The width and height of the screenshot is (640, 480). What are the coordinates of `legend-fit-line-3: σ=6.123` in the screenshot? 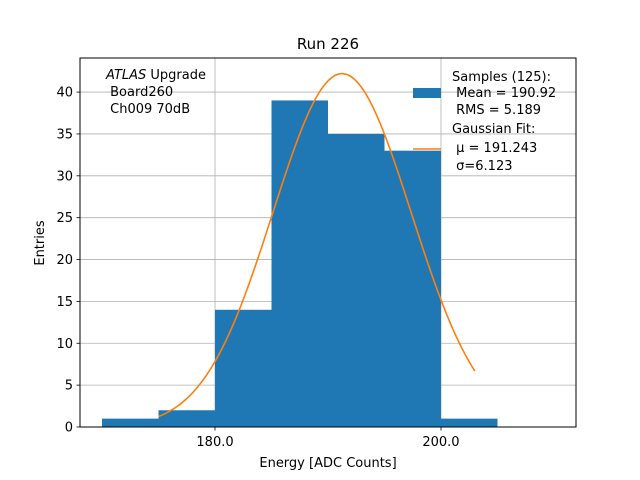 It's located at (482, 166).